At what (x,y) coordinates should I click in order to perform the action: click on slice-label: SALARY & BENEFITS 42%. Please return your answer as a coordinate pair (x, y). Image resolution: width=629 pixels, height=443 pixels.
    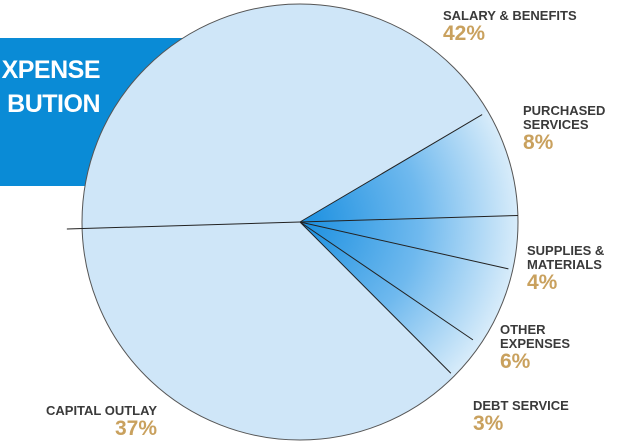
    Looking at the image, I should click on (533, 27).